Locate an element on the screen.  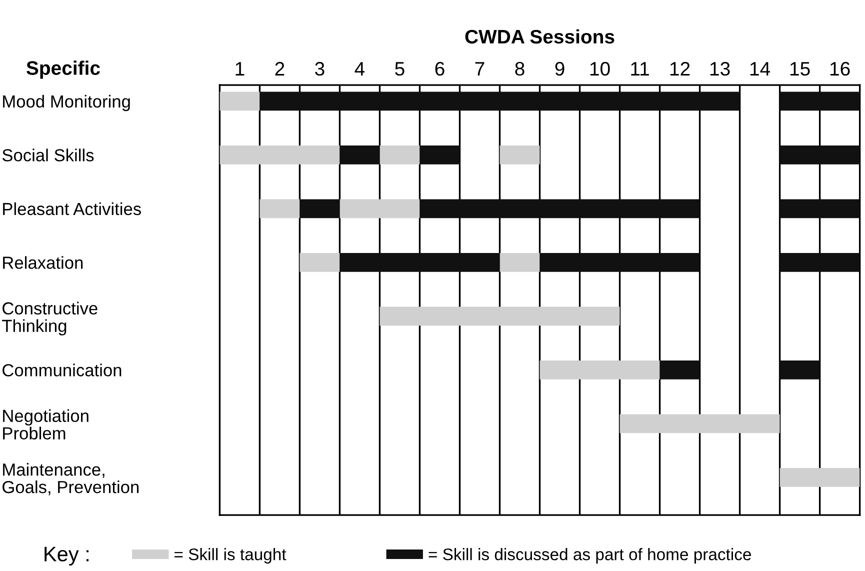
x-tick-label: 5 is located at coordinates (399, 69).